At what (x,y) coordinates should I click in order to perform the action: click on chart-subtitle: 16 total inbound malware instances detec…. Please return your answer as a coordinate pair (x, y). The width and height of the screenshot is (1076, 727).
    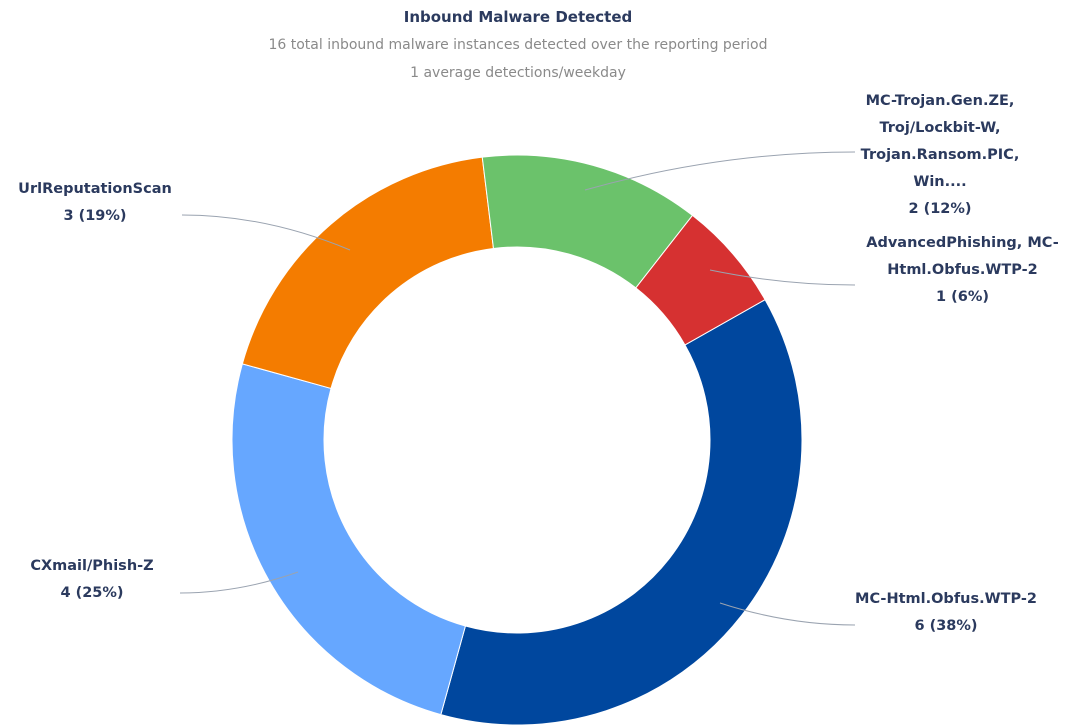
    Looking at the image, I should click on (518, 45).